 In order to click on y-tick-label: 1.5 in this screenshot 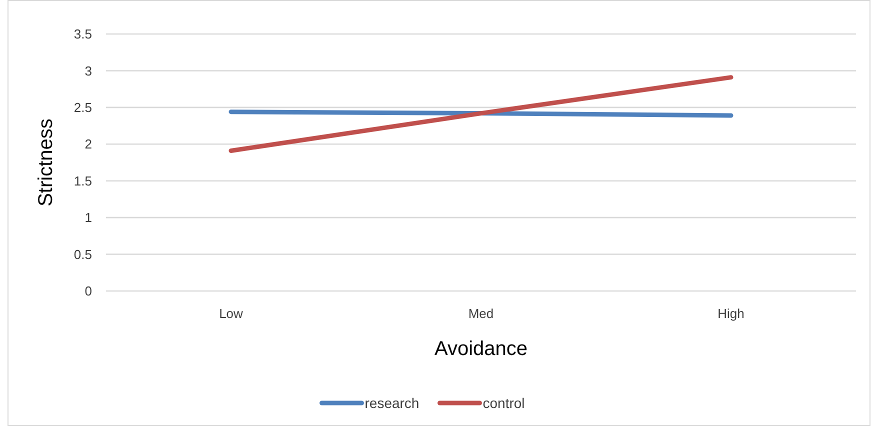, I will do `click(83, 180)`.